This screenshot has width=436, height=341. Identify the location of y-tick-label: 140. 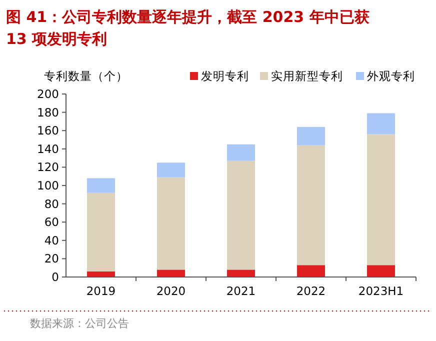
(48, 149).